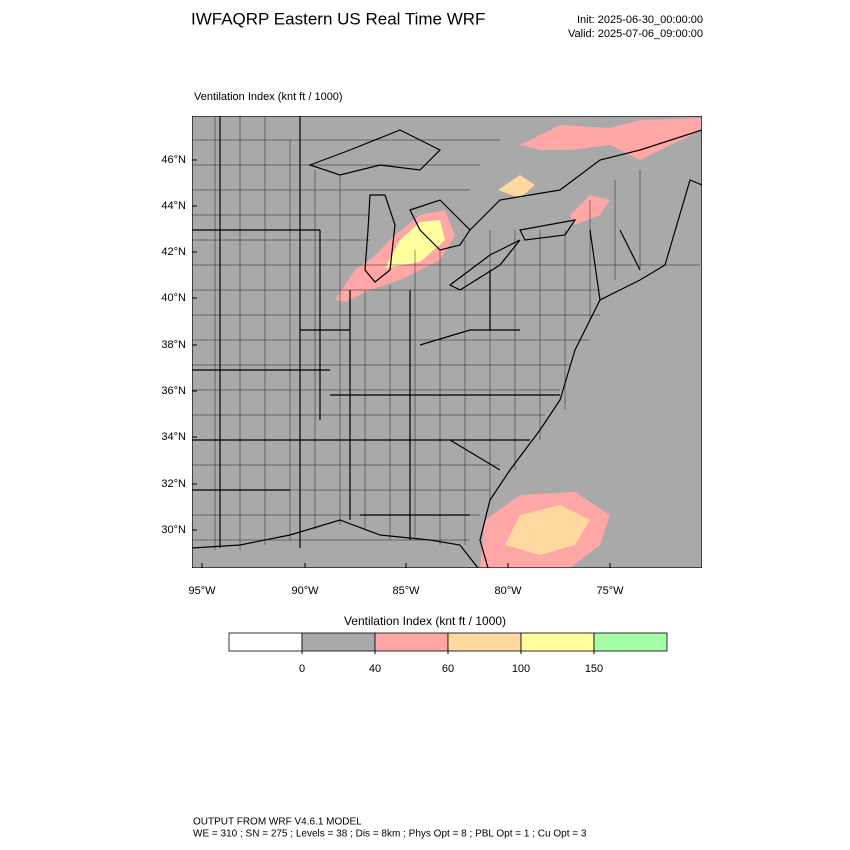  What do you see at coordinates (173, 530) in the screenshot?
I see `lat-label: 30°N` at bounding box center [173, 530].